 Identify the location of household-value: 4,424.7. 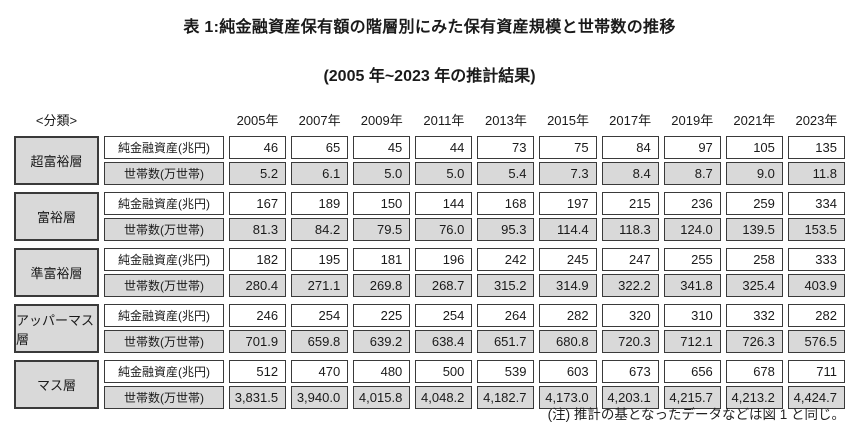
(816, 397).